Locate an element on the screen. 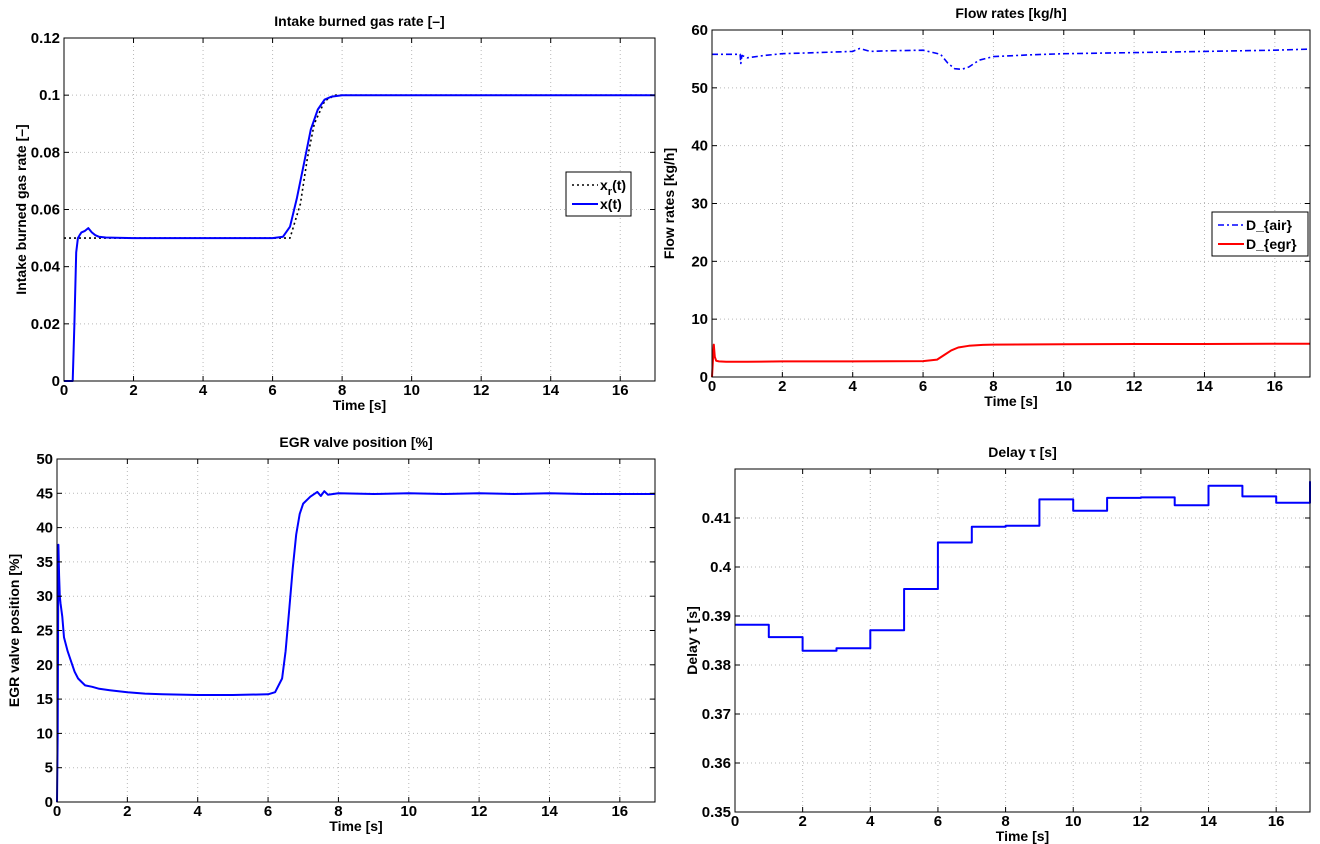  y-tick-label: 0.41 is located at coordinates (716, 518).